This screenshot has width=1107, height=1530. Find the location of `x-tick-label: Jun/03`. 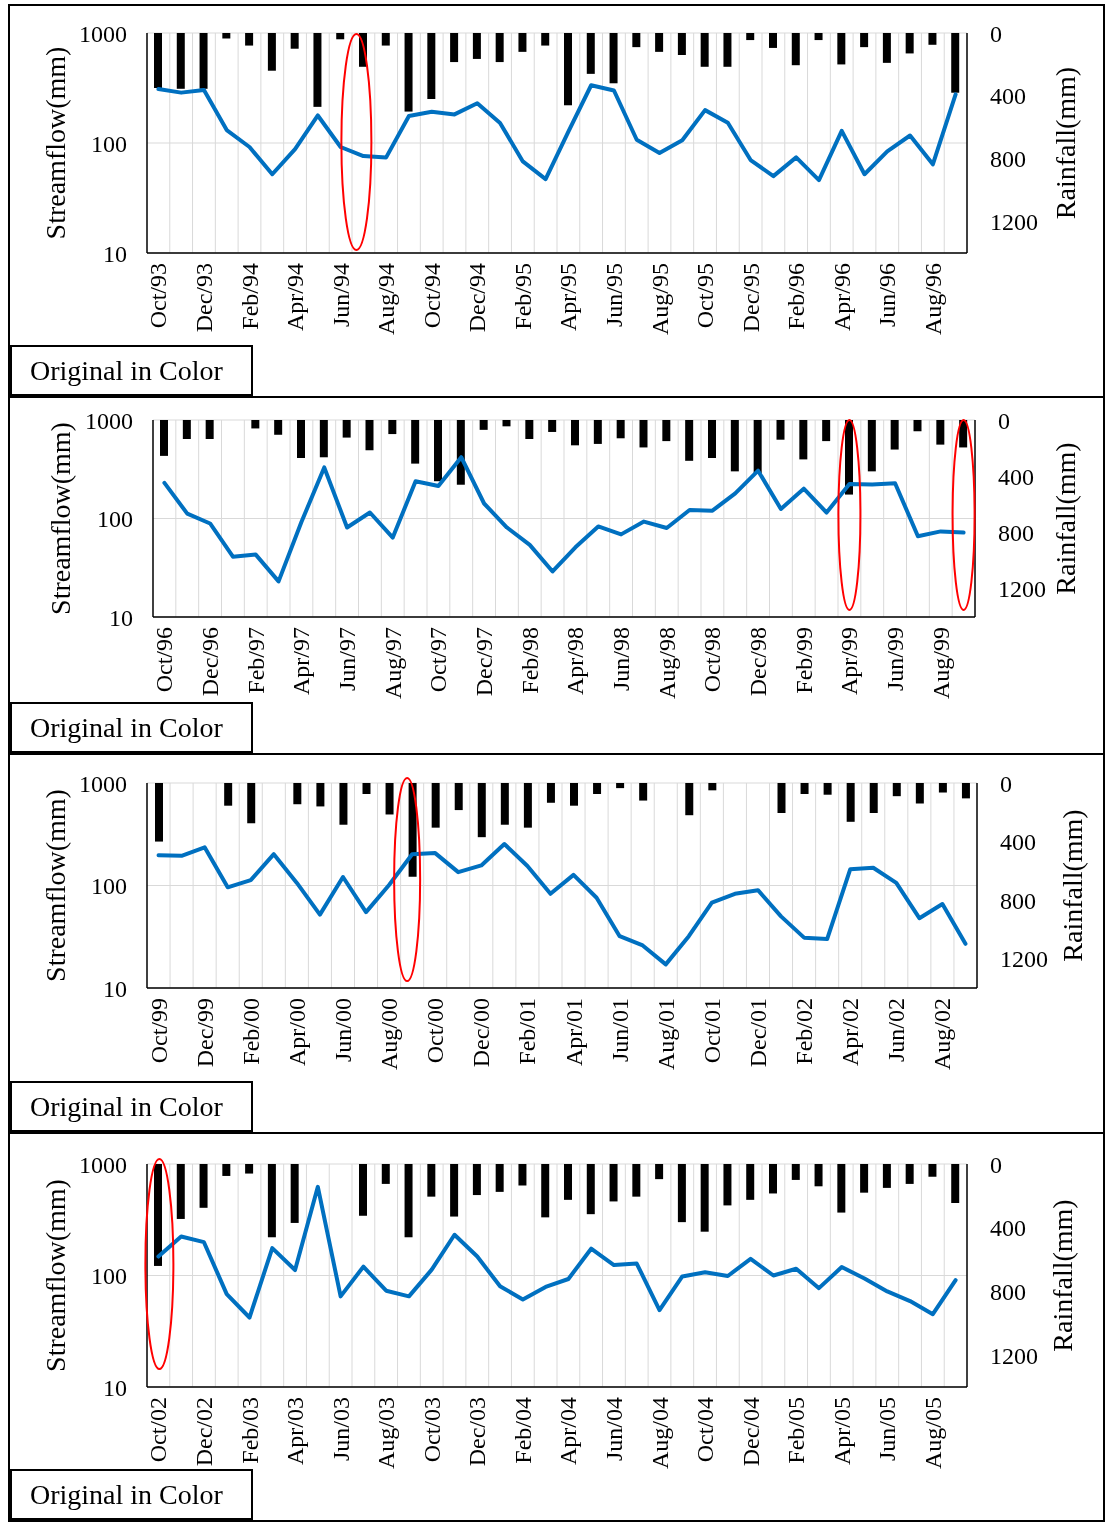

x-tick-label: Jun/03 is located at coordinates (340, 1429).